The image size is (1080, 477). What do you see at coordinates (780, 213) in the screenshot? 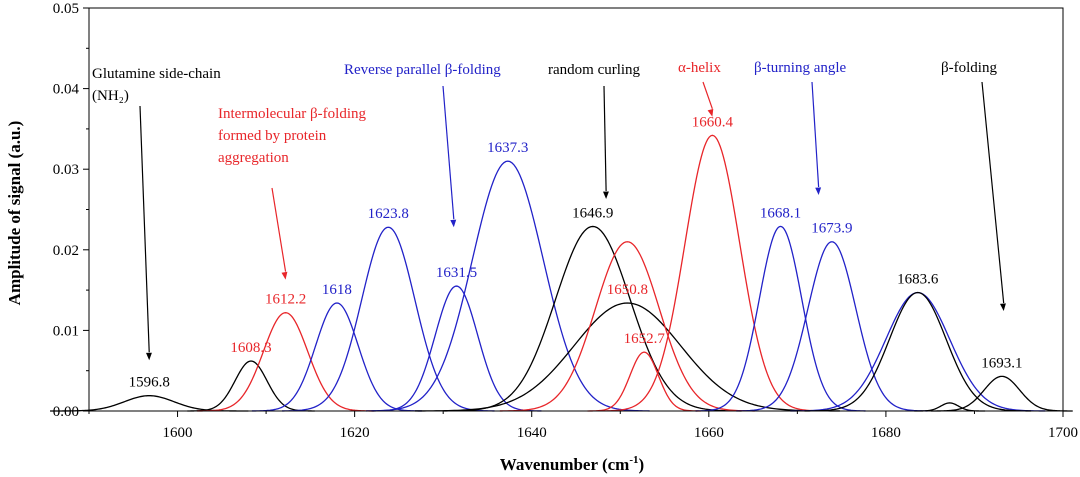
I see `peak-label-12: 1668.1` at bounding box center [780, 213].